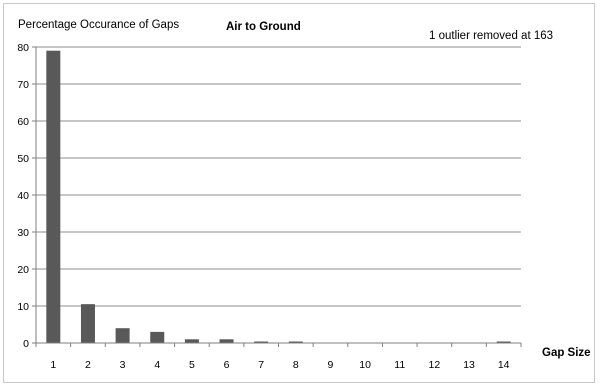 This screenshot has height=387, width=600. I want to click on x-tick-label: 7, so click(261, 365).